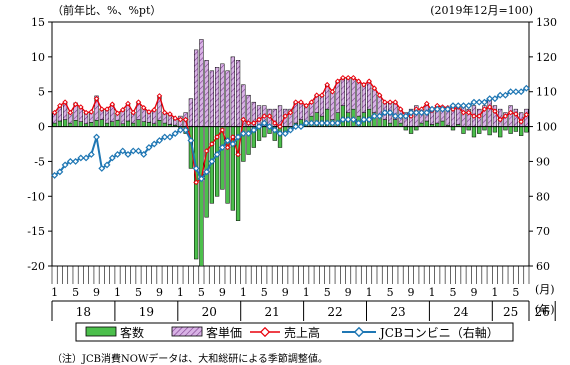  I want to click on year-label: 26, so click(541, 312).